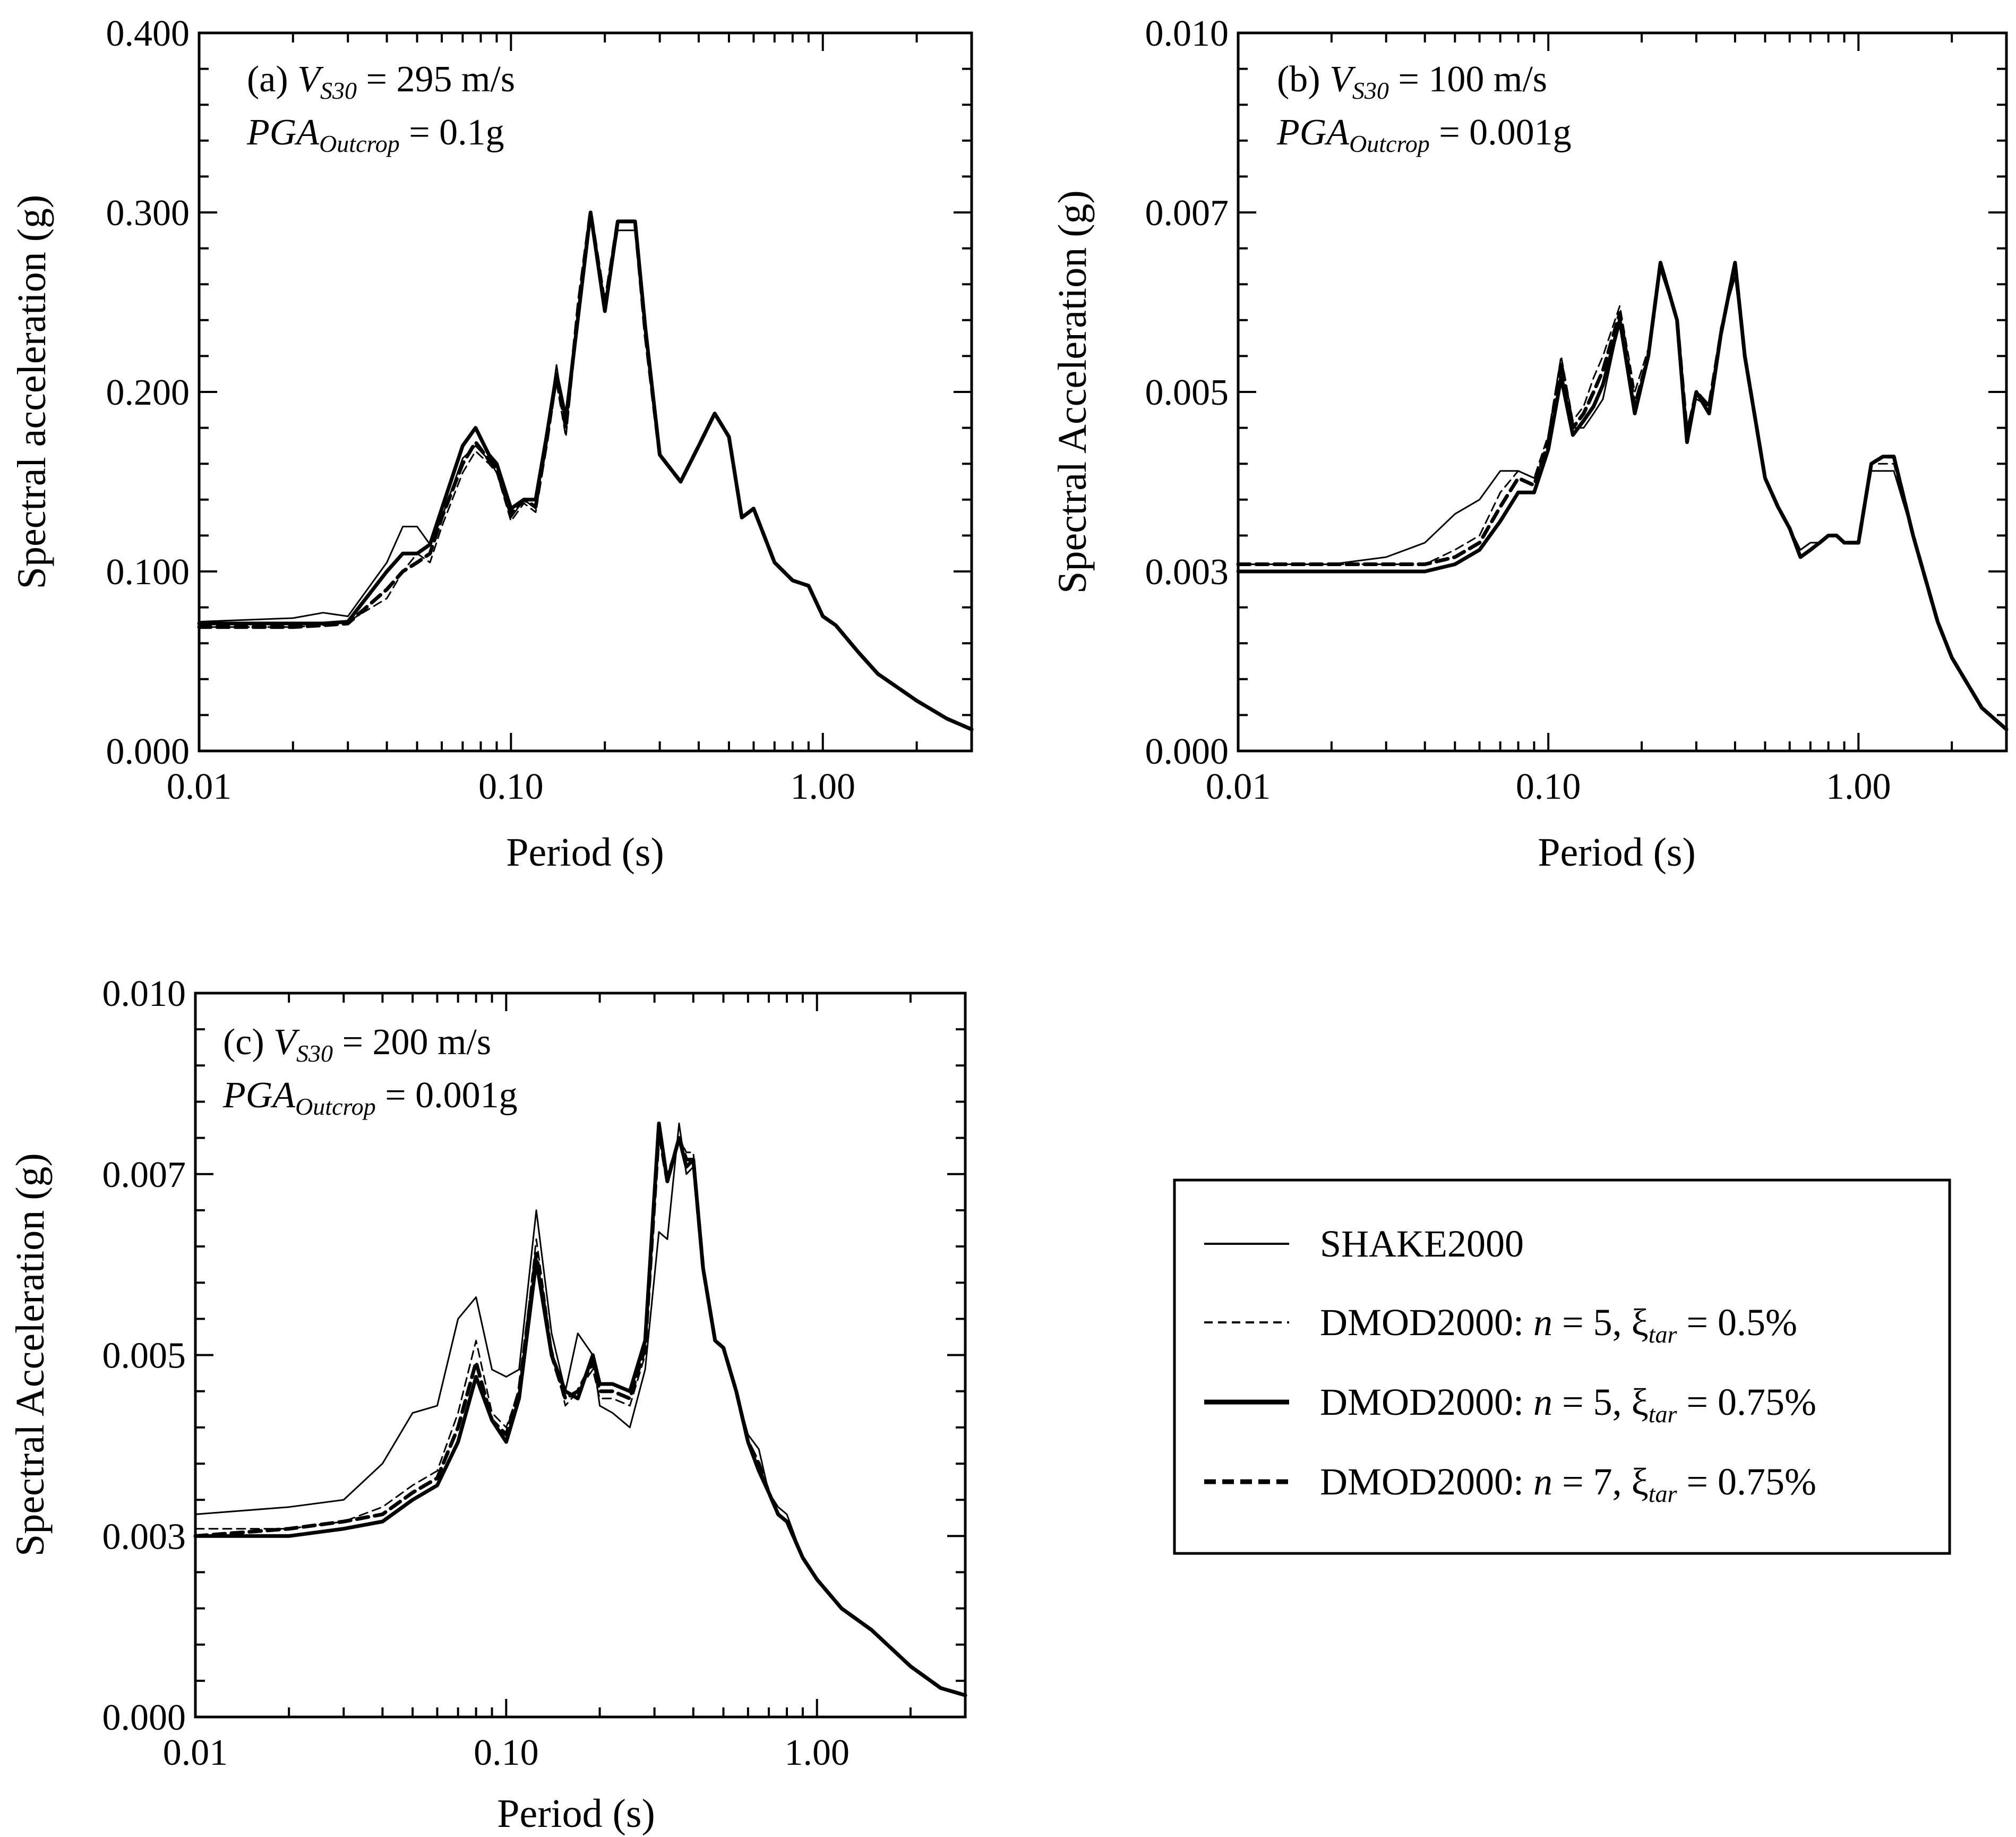 This screenshot has width=2016, height=1837. I want to click on y-tick-label: 0.200, so click(148, 392).